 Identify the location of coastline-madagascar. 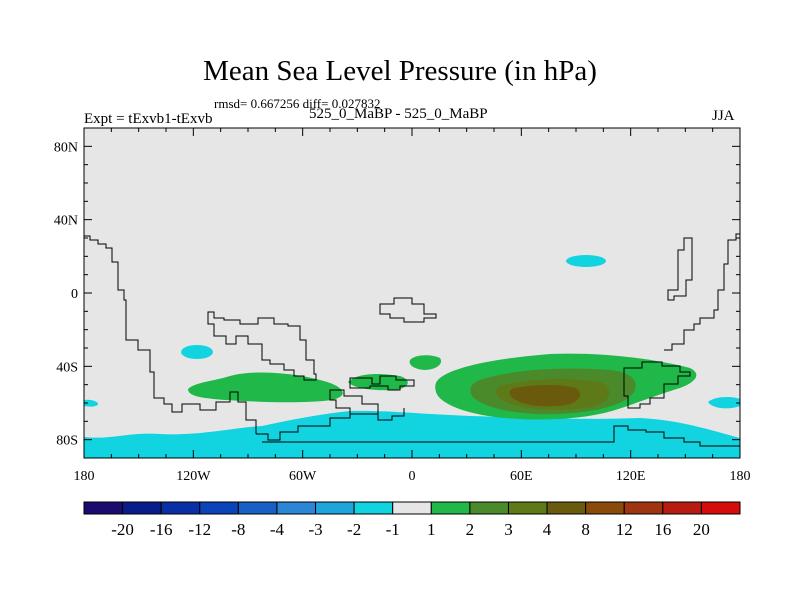
(354, 402).